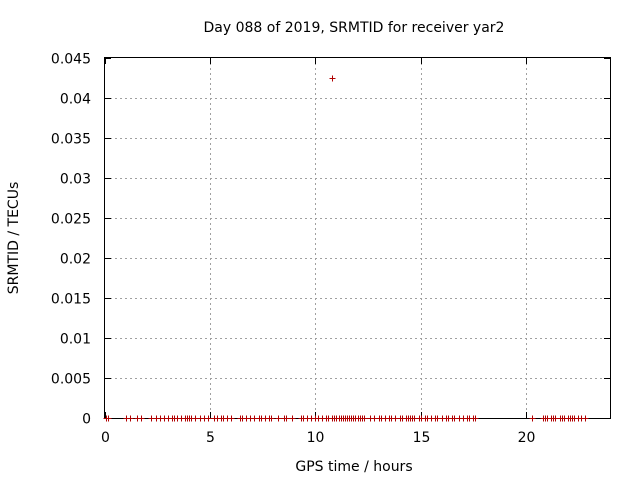 Image resolution: width=640 pixels, height=480 pixels. What do you see at coordinates (71, 140) in the screenshot?
I see `y-tick-label: 0.035` at bounding box center [71, 140].